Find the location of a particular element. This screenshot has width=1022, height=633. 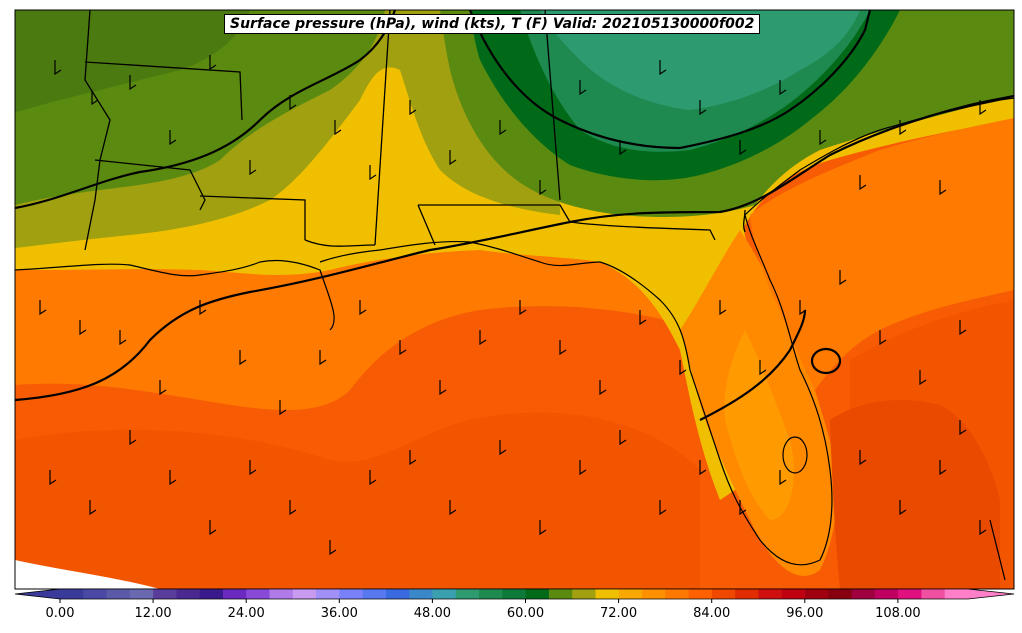

colorbar is located at coordinates (514, 594).